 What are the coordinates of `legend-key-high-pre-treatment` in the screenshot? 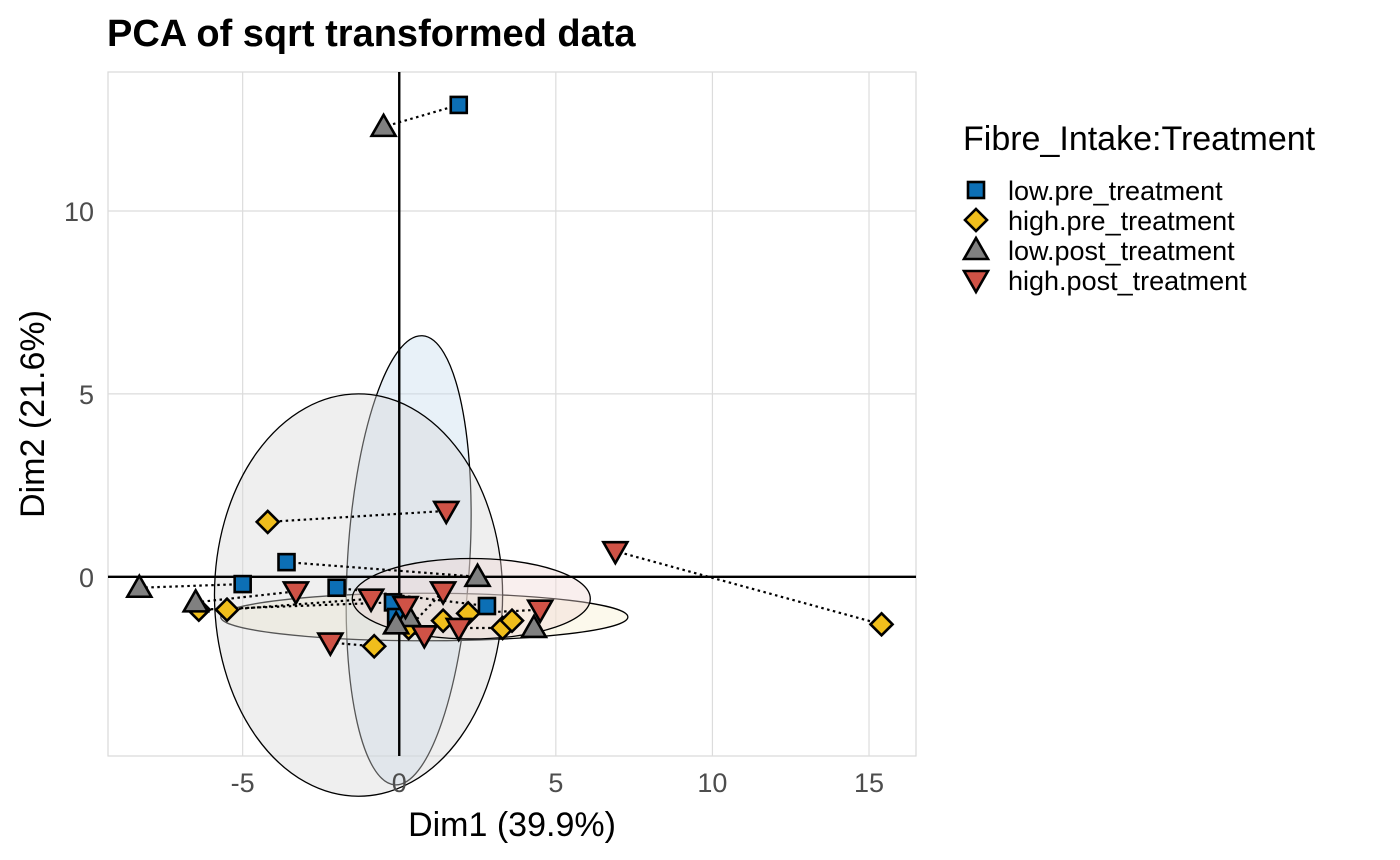 It's located at (976, 220).